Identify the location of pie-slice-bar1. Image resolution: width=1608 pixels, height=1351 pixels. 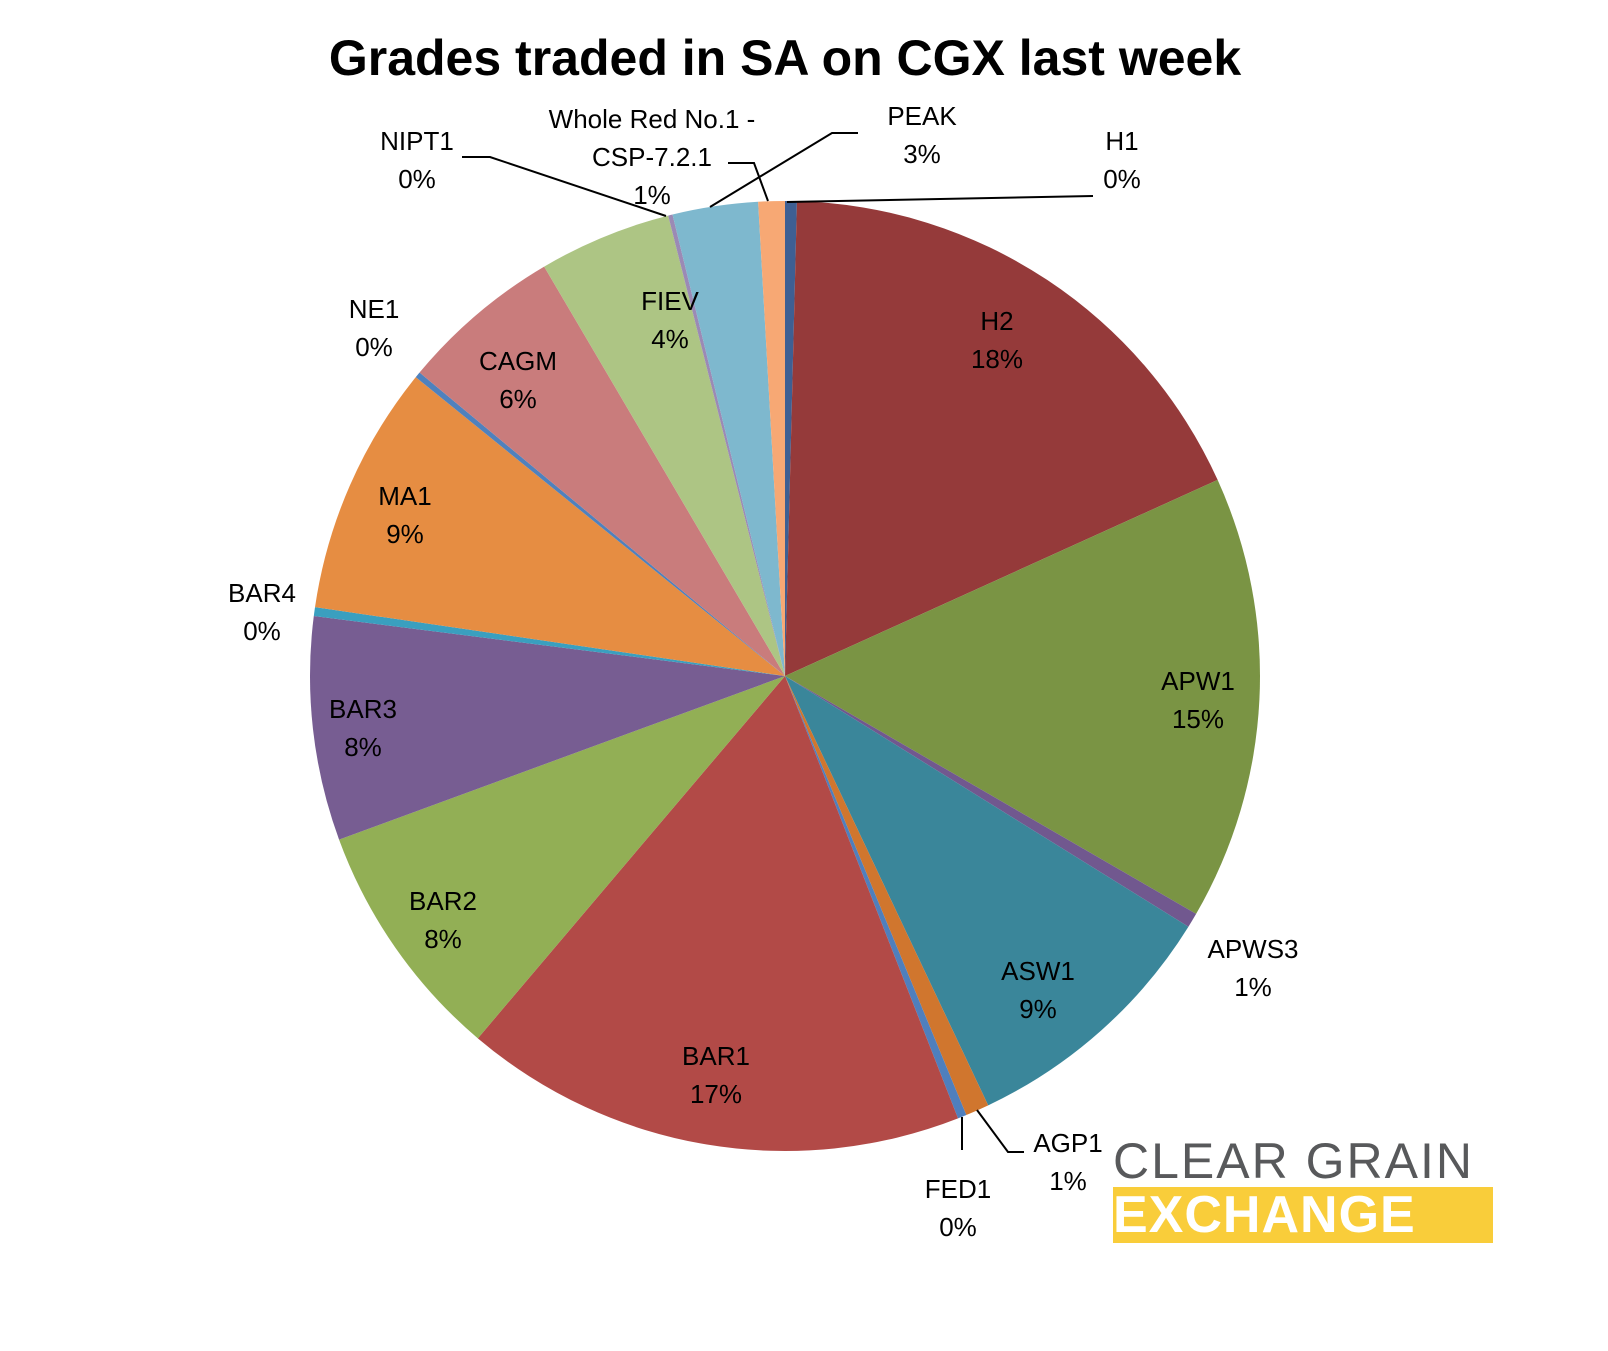
(718, 913).